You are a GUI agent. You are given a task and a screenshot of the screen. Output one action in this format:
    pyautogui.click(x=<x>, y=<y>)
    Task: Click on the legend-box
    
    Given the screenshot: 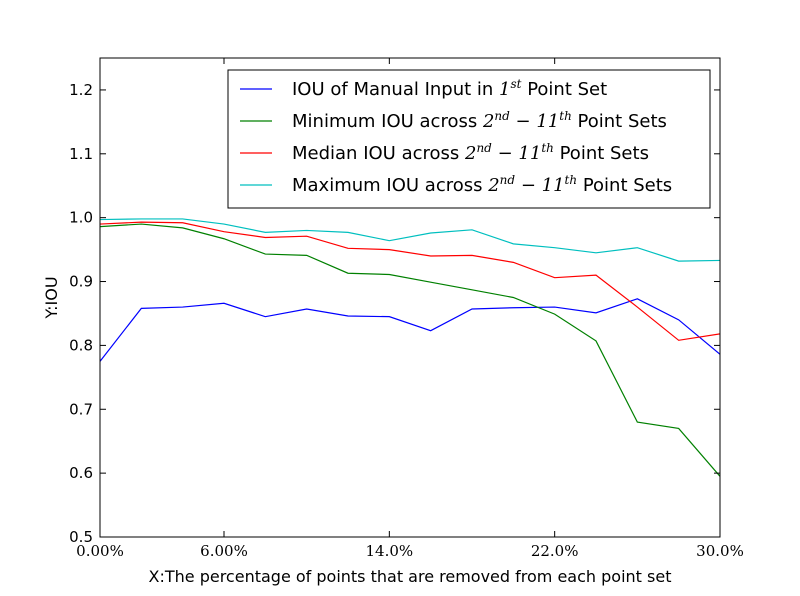 What is the action you would take?
    pyautogui.click(x=469, y=139)
    